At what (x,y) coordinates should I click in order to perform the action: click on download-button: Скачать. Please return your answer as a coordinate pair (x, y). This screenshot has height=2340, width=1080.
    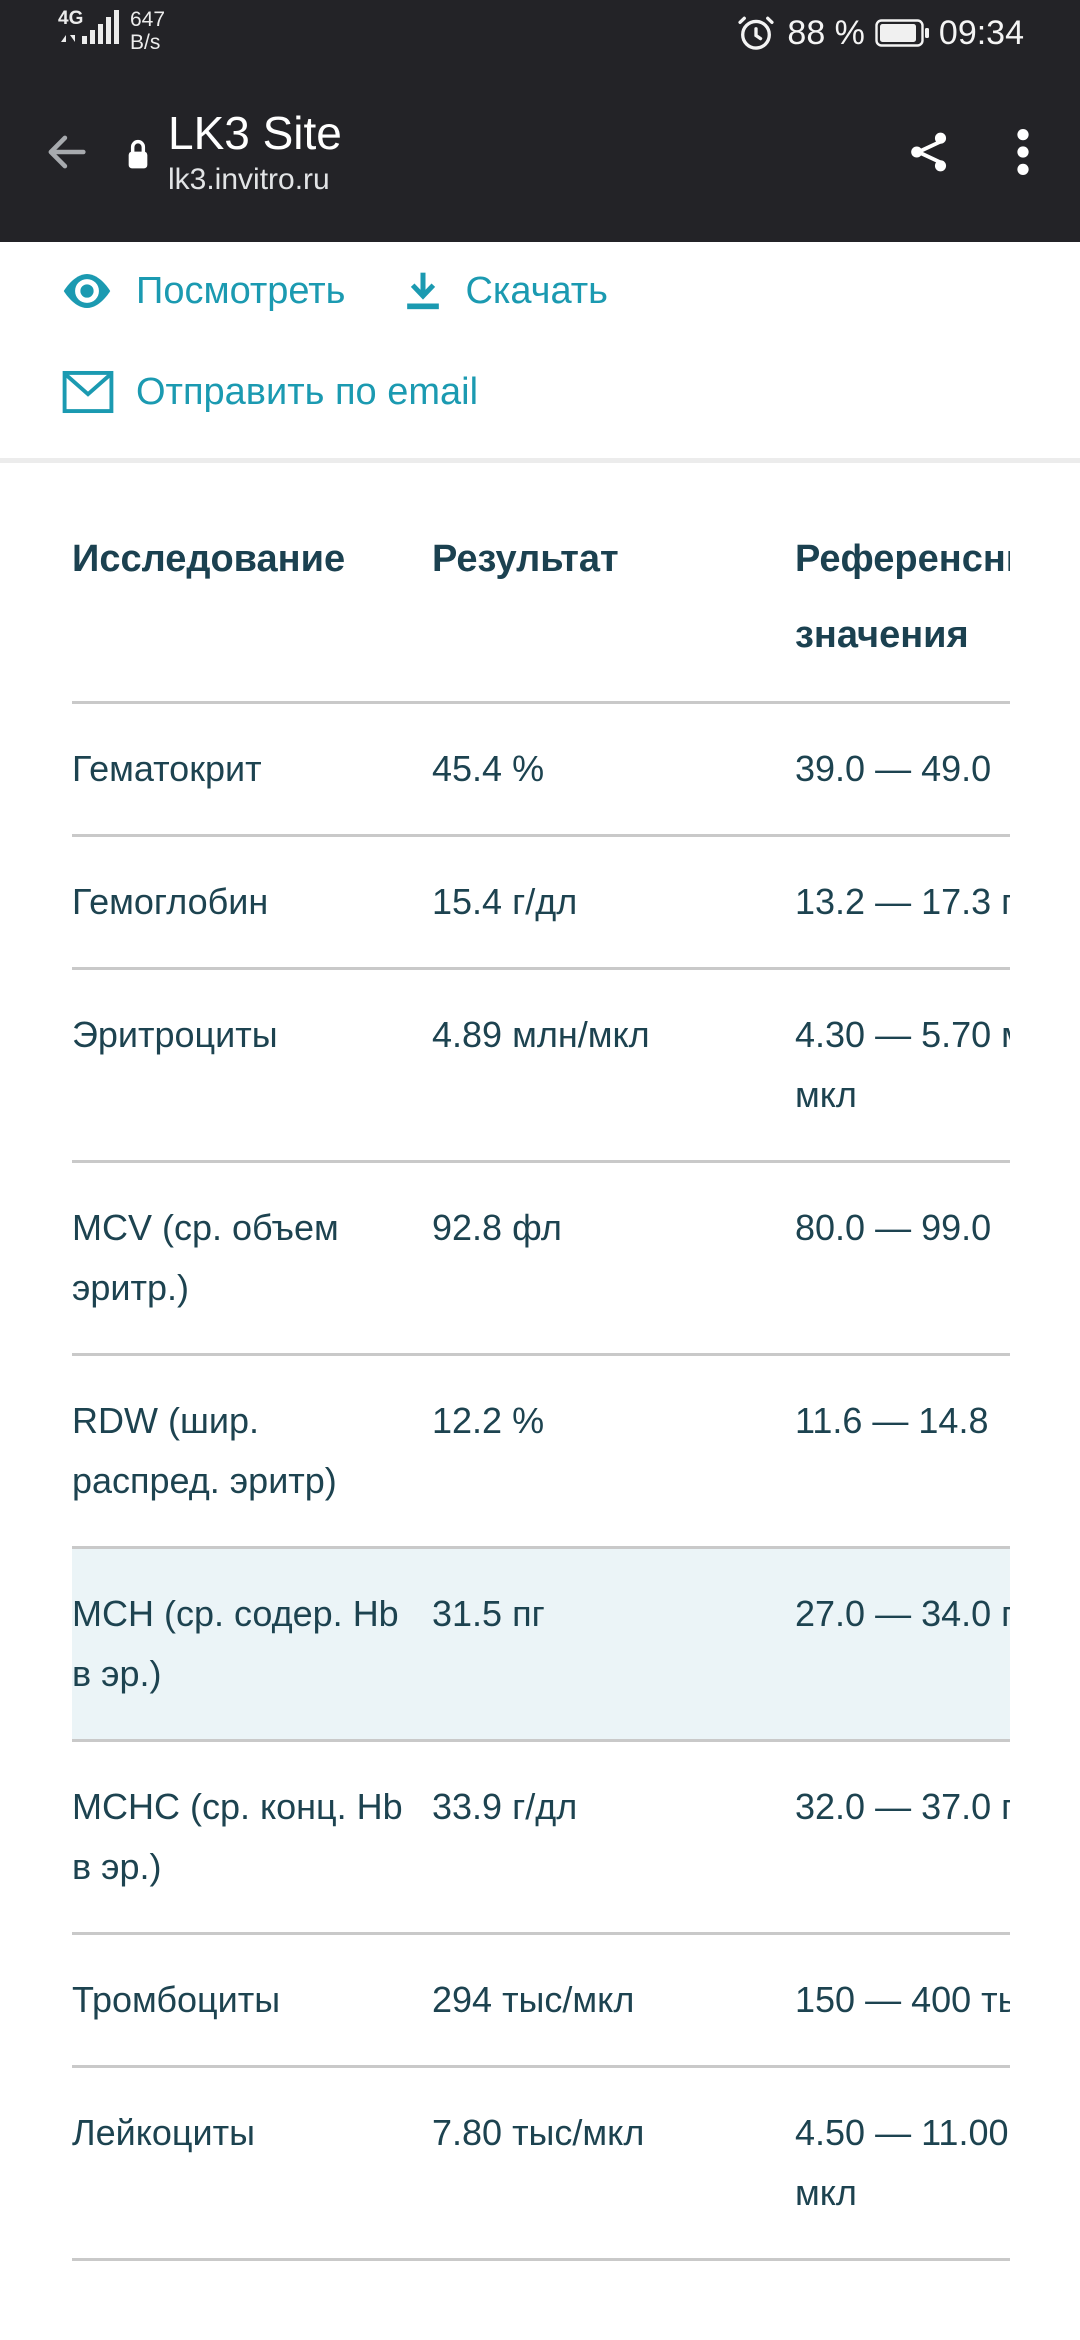
    Looking at the image, I should click on (505, 291).